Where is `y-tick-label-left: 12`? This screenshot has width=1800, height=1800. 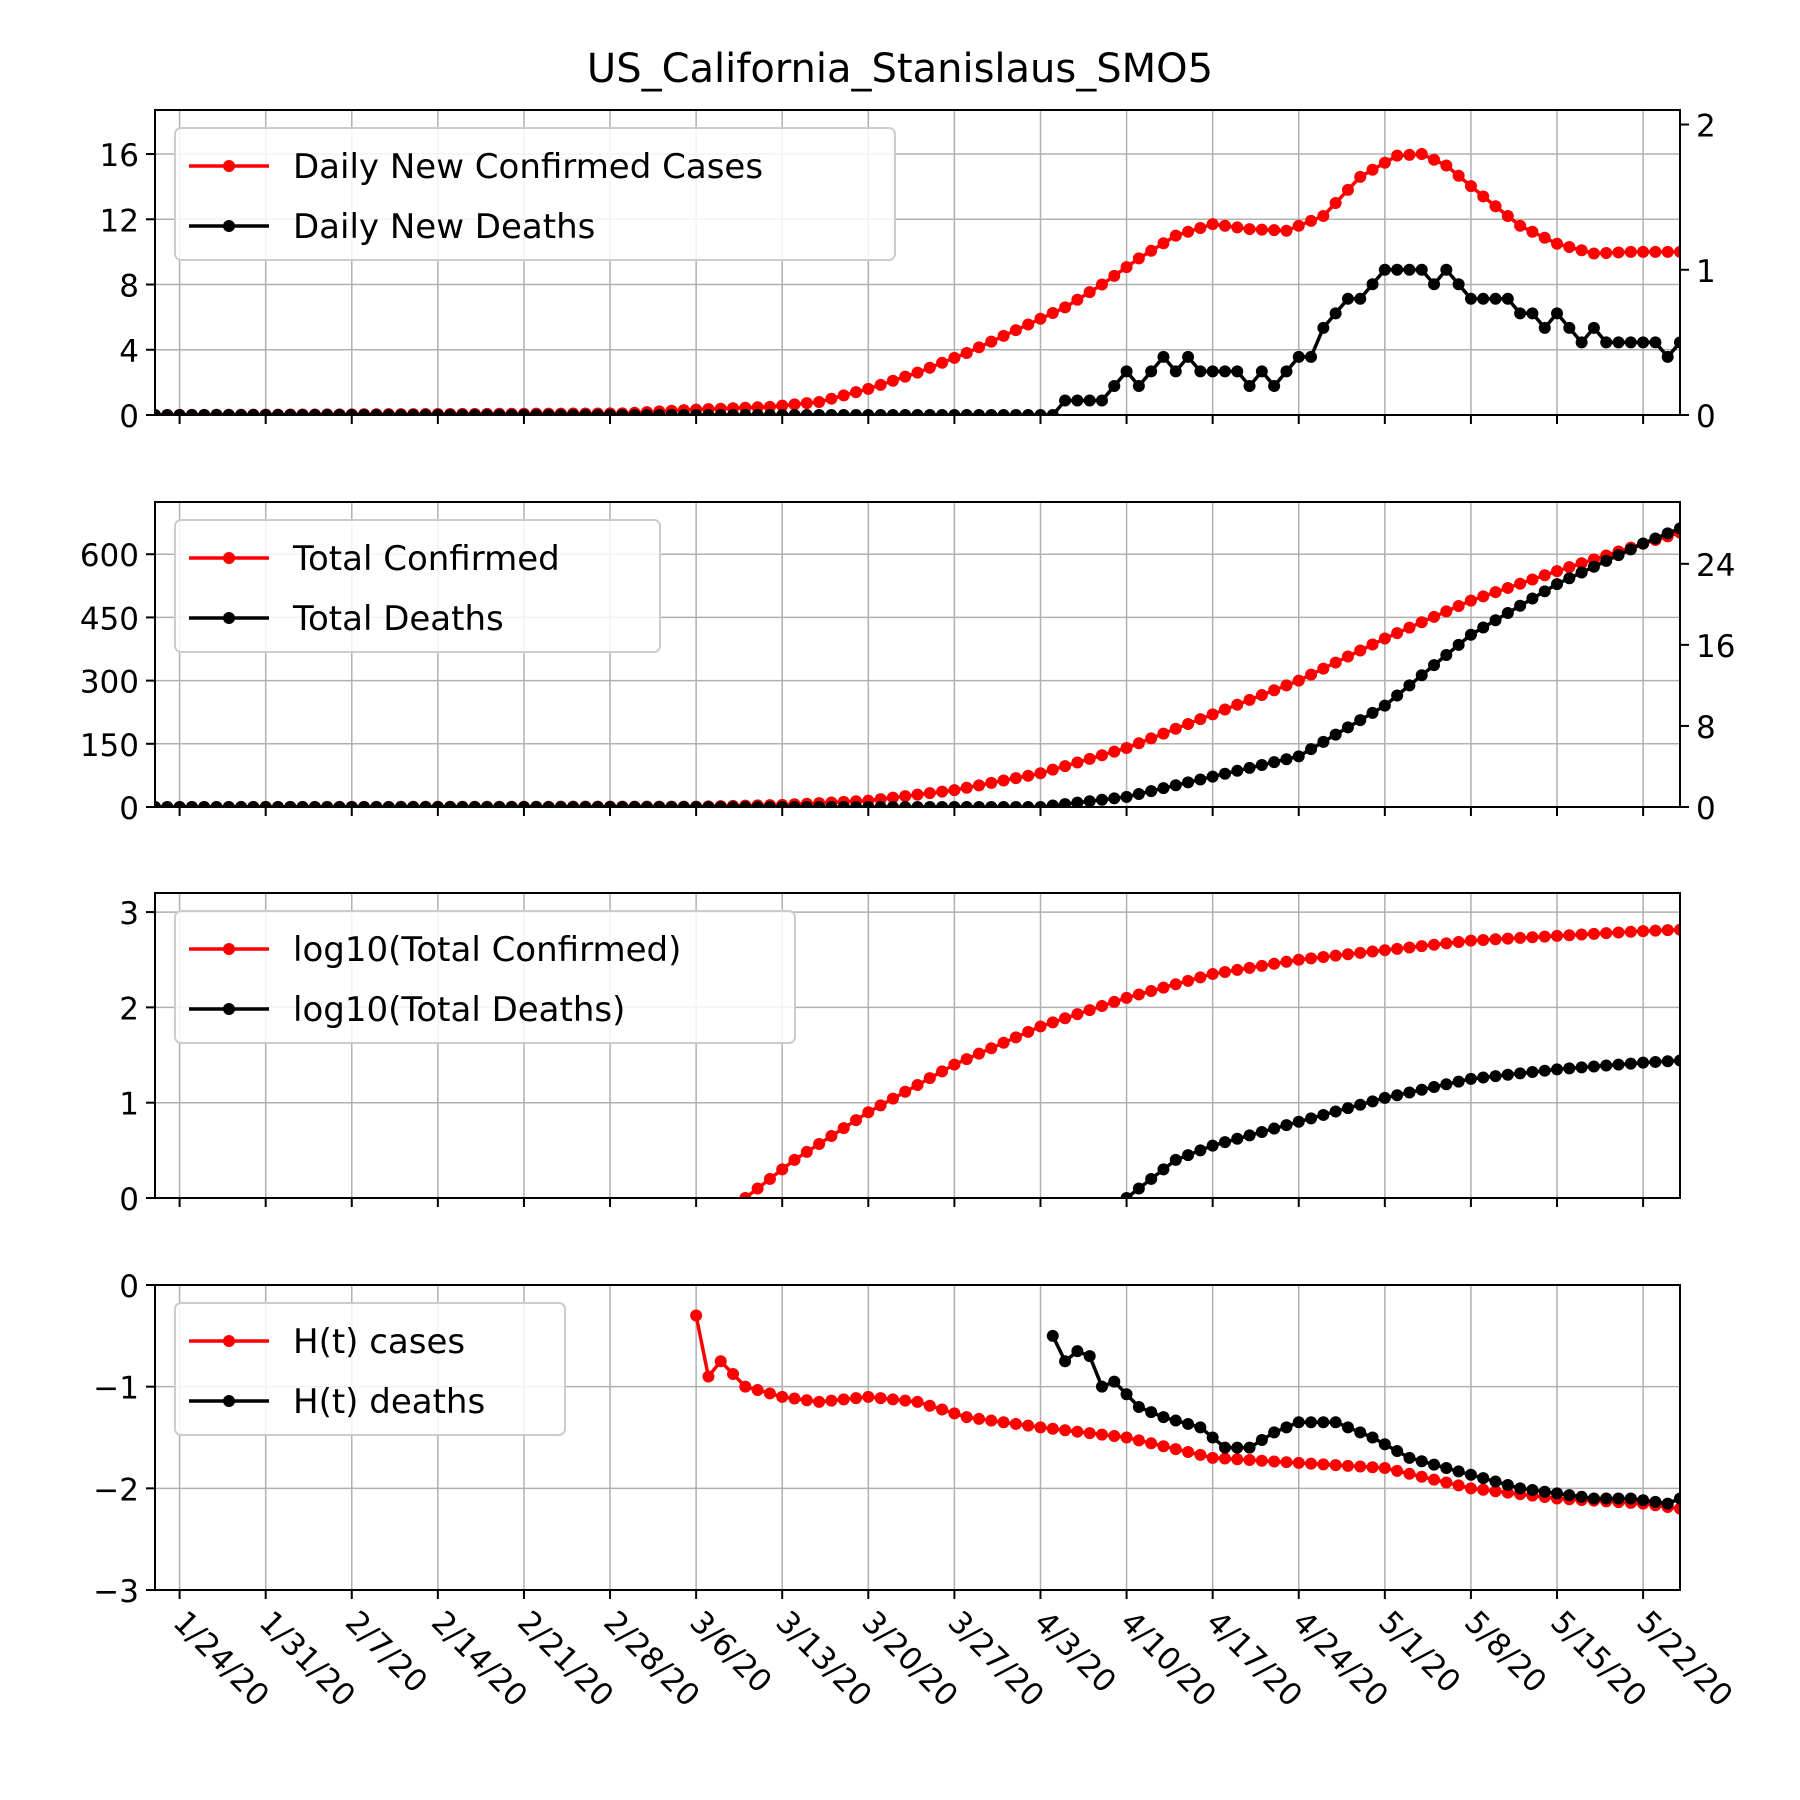 y-tick-label-left: 12 is located at coordinates (119, 221).